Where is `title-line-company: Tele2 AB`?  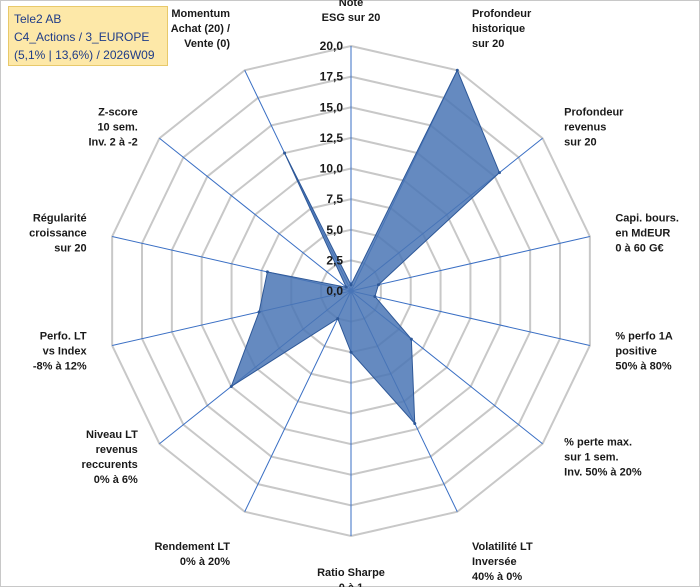
title-line-company: Tele2 AB is located at coordinates (38, 19).